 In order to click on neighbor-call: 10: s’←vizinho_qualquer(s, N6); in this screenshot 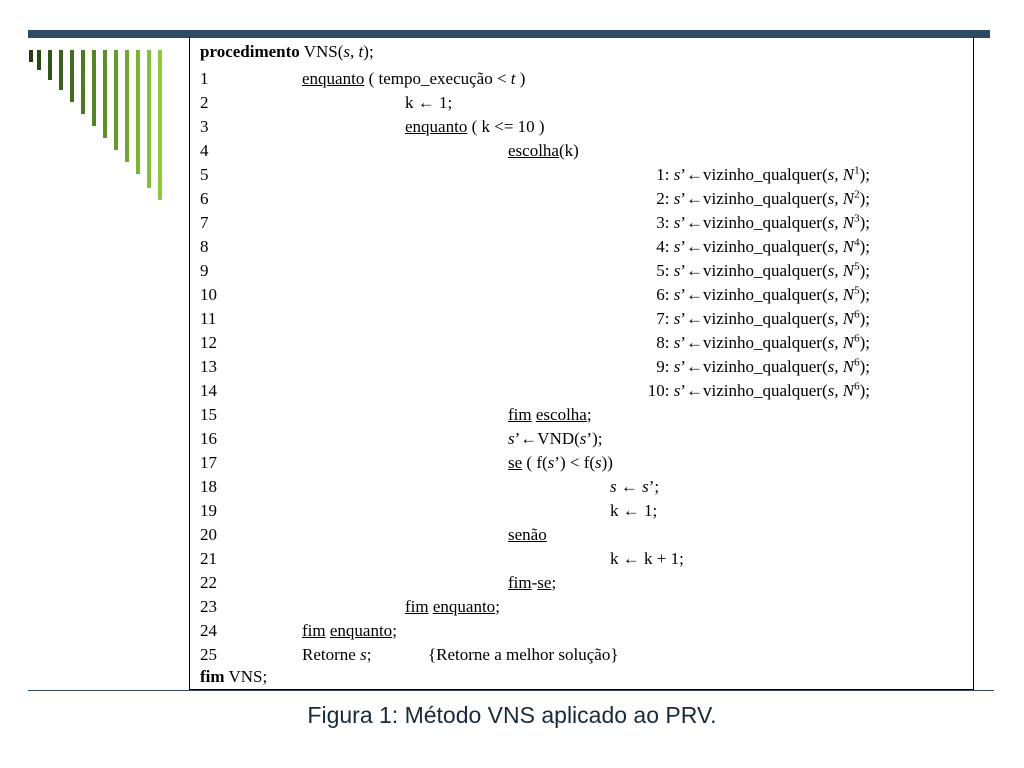, I will do `click(759, 391)`.